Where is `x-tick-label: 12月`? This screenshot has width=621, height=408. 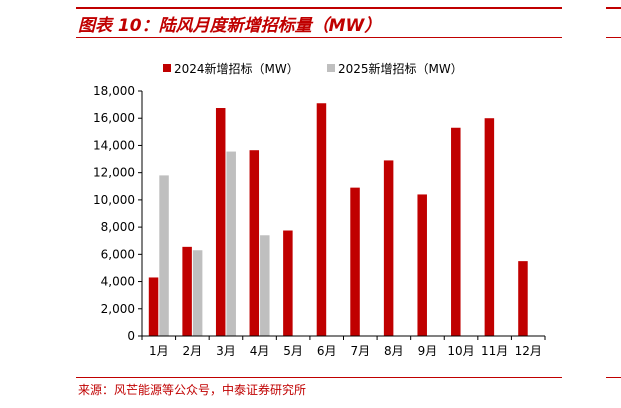 x-tick-label: 12月 is located at coordinates (528, 351).